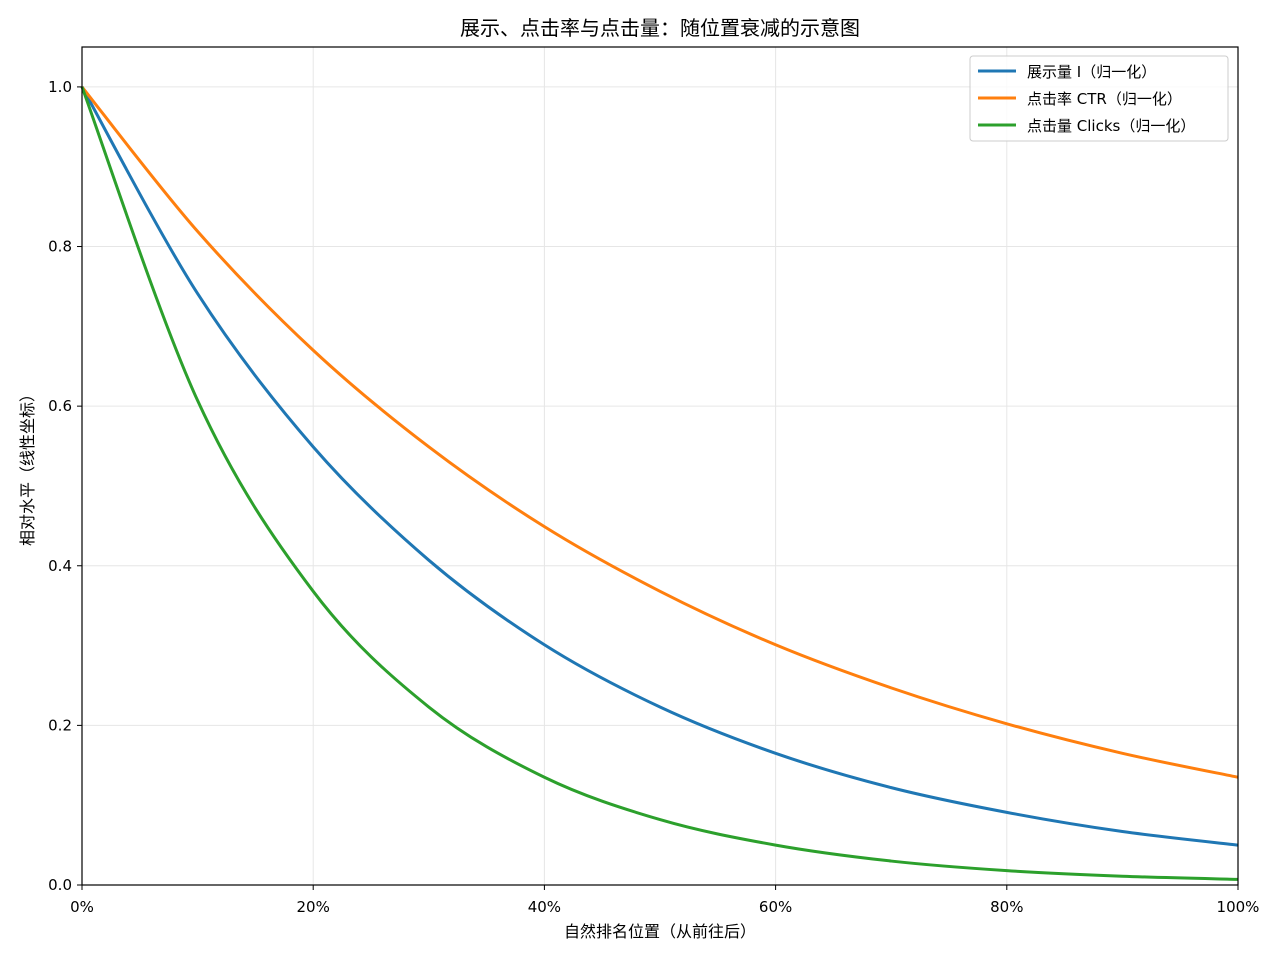  Describe the element at coordinates (60, 885) in the screenshot. I see `y-tick-label: 0.0` at that location.